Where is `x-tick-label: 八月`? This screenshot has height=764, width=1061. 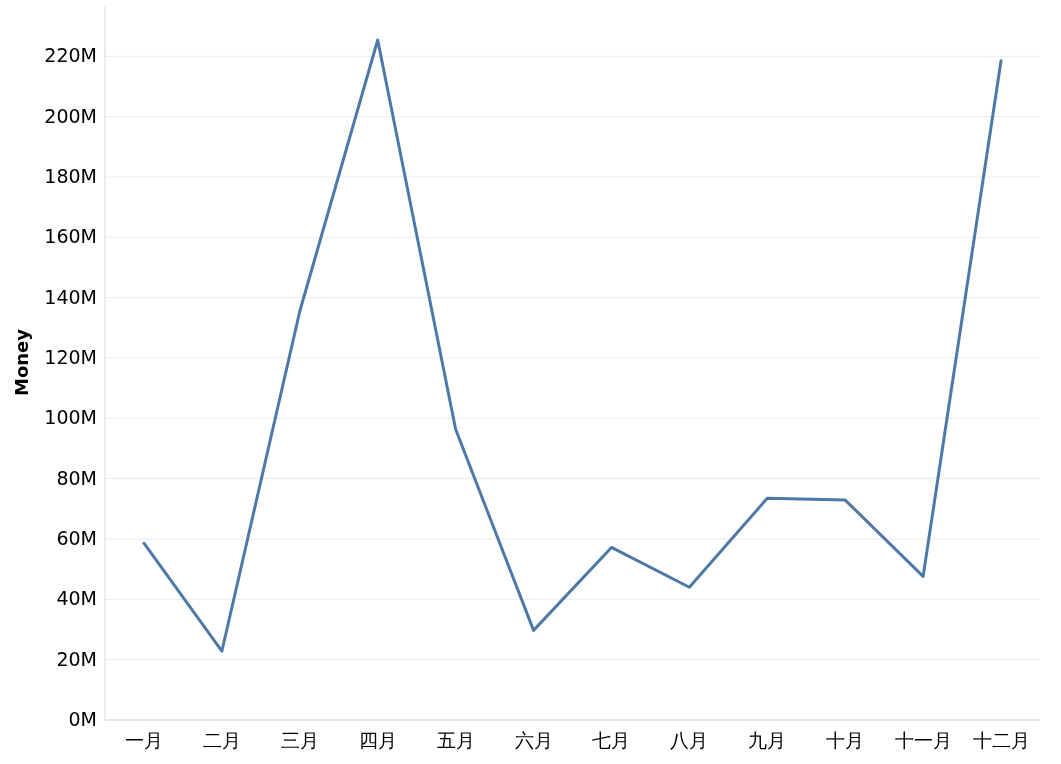 x-tick-label: 八月 is located at coordinates (689, 740).